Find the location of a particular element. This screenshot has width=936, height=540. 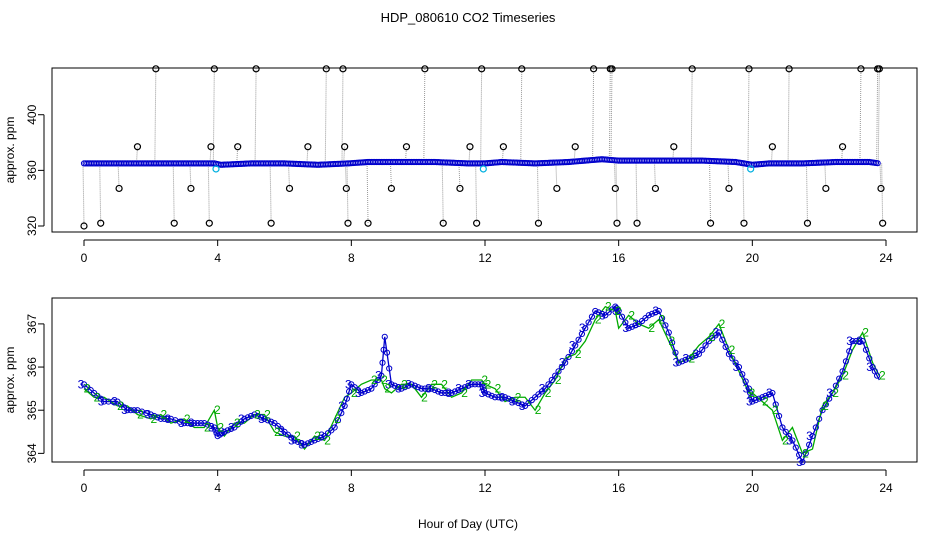

y-tick-label: 360 is located at coordinates (32, 170).